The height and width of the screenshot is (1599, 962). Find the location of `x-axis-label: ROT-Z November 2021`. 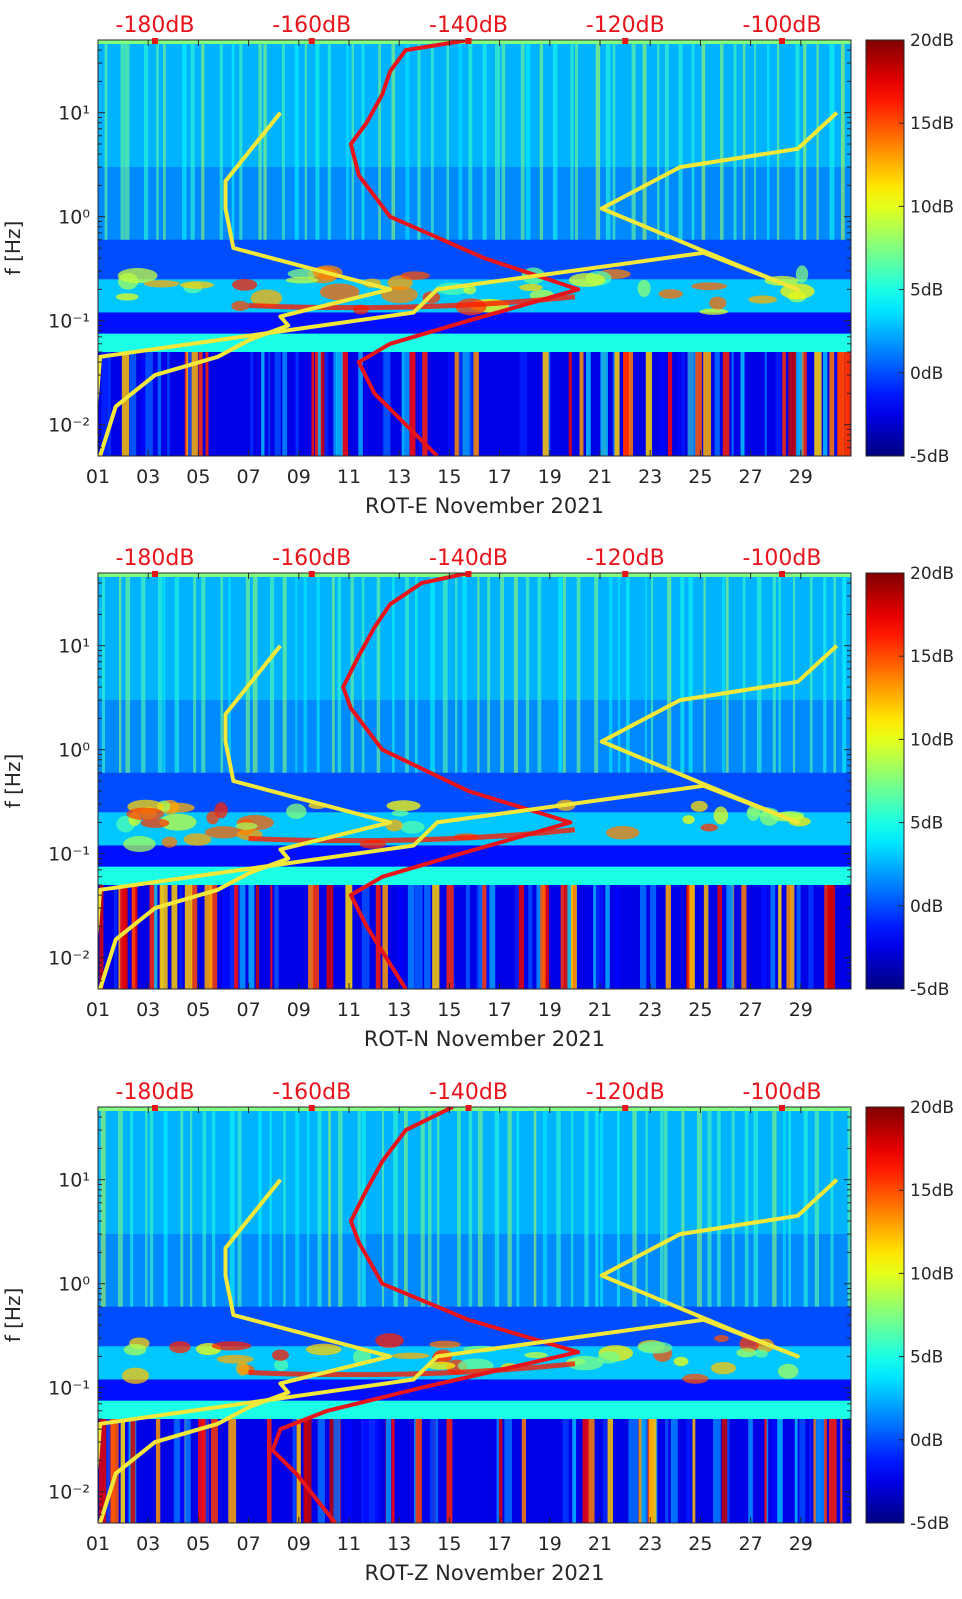

x-axis-label: ROT-Z November 2021 is located at coordinates (484, 1573).